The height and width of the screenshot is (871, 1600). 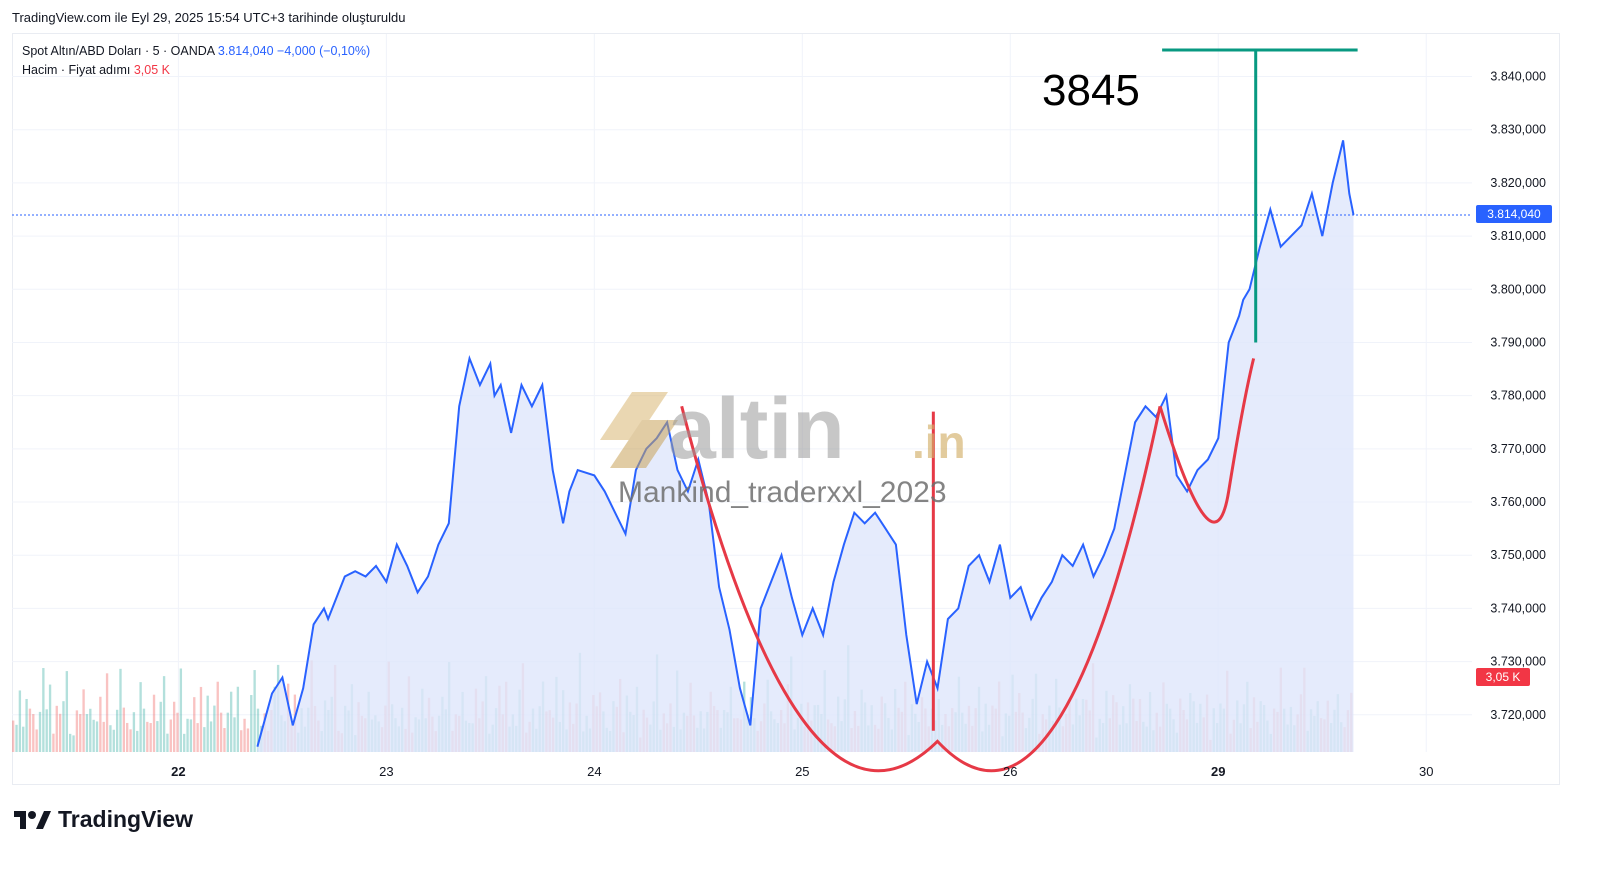 What do you see at coordinates (1518, 608) in the screenshot?
I see `y-tick-label: 3.740,000` at bounding box center [1518, 608].